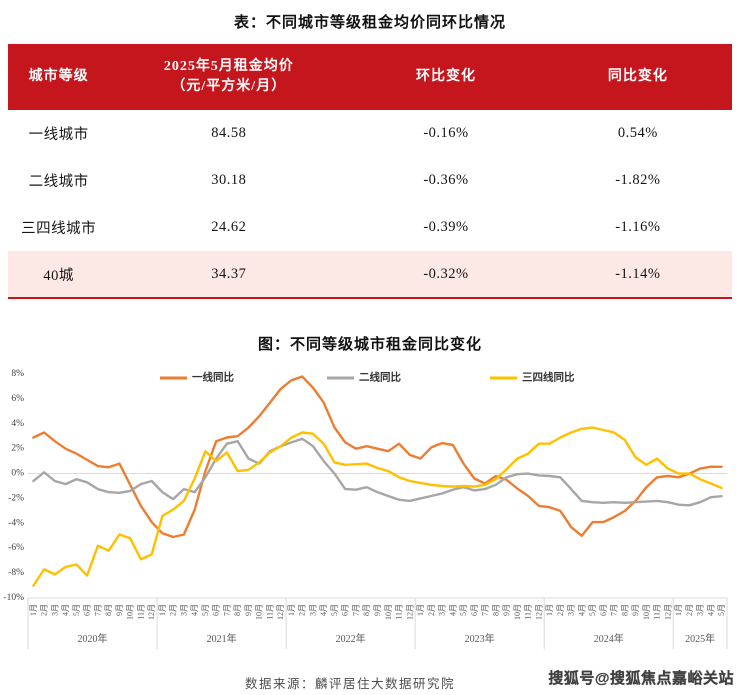 This screenshot has height=695, width=740. What do you see at coordinates (480, 638) in the screenshot?
I see `year-label: 2023年` at bounding box center [480, 638].